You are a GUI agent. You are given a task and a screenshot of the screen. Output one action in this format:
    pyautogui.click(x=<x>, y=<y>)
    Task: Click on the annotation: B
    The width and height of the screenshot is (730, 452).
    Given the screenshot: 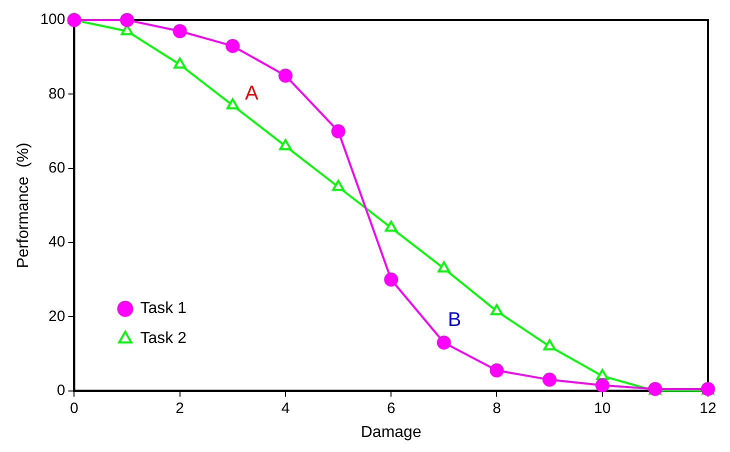 What is the action you would take?
    pyautogui.click(x=455, y=319)
    